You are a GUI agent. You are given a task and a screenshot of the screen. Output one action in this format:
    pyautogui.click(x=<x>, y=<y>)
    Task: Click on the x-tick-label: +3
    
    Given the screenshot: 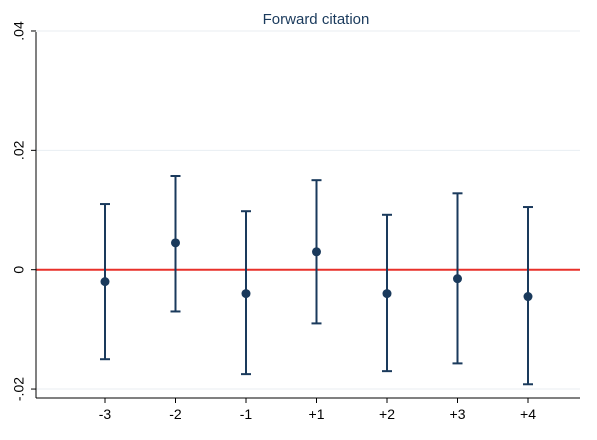 What is the action you would take?
    pyautogui.click(x=458, y=414)
    